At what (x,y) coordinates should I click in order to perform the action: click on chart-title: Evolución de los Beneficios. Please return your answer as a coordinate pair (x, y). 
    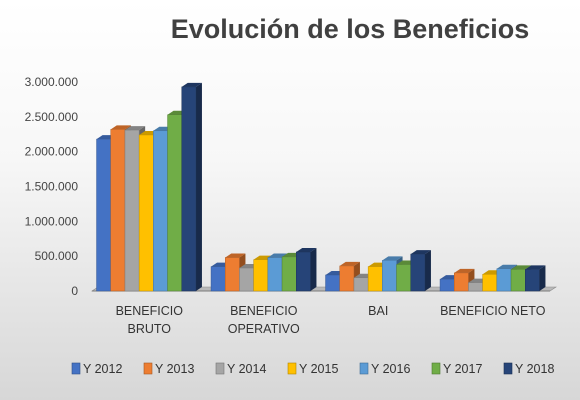
    Looking at the image, I should click on (350, 29).